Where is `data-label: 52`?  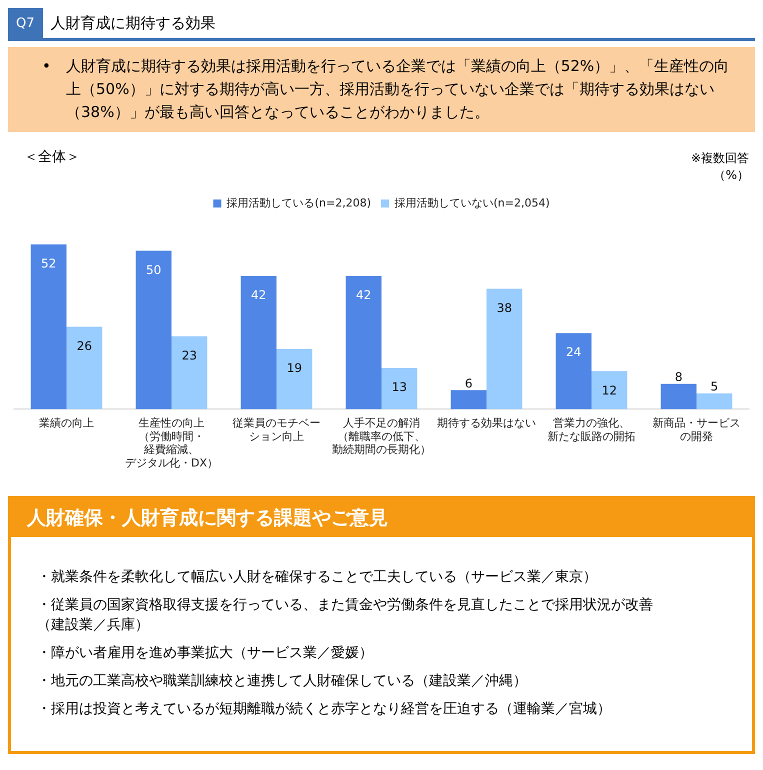
data-label: 52 is located at coordinates (48, 263).